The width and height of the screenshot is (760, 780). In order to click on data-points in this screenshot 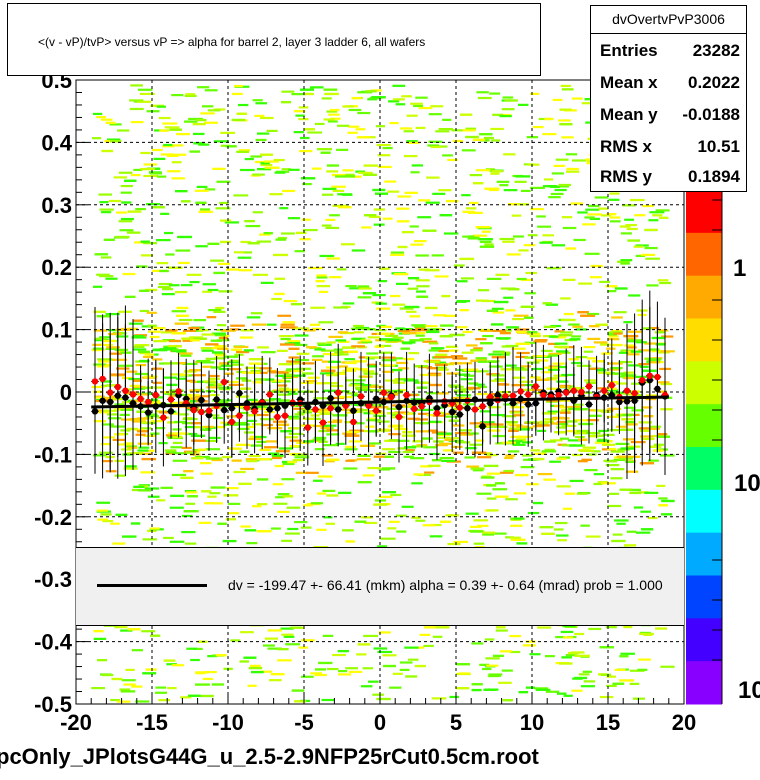, I will do `click(380, 401)`.